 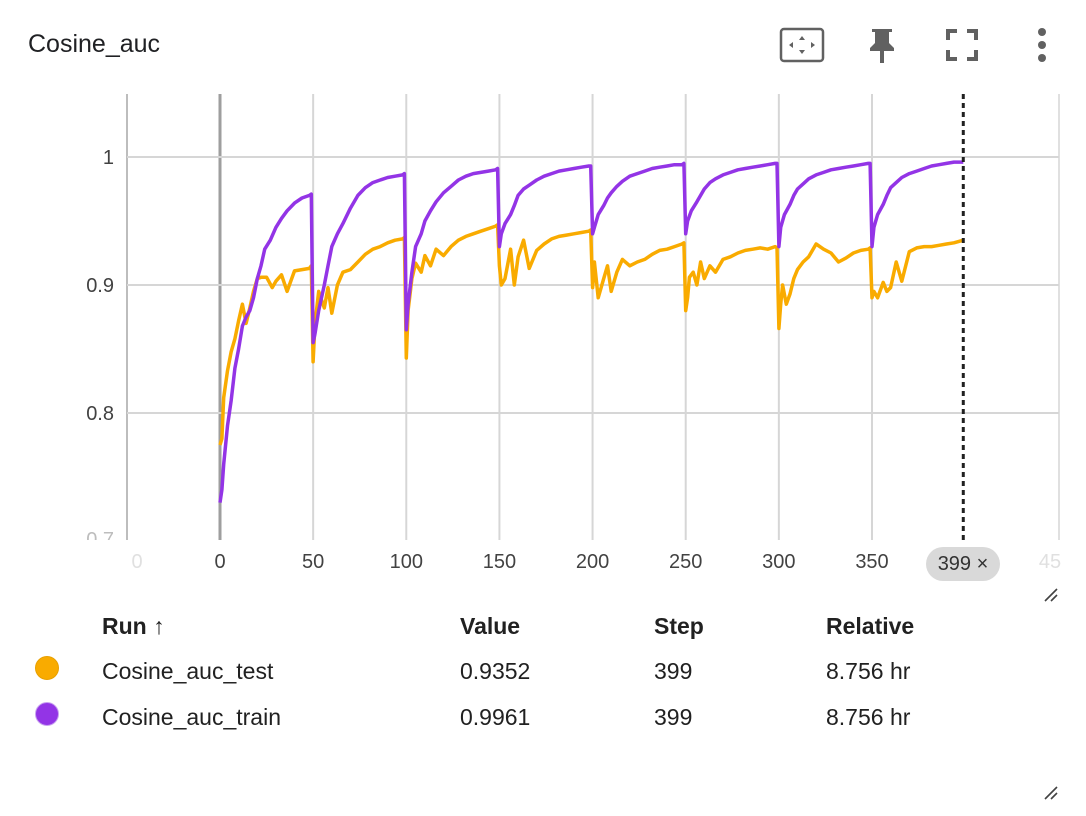 I want to click on pin-icon, so click(x=882, y=46).